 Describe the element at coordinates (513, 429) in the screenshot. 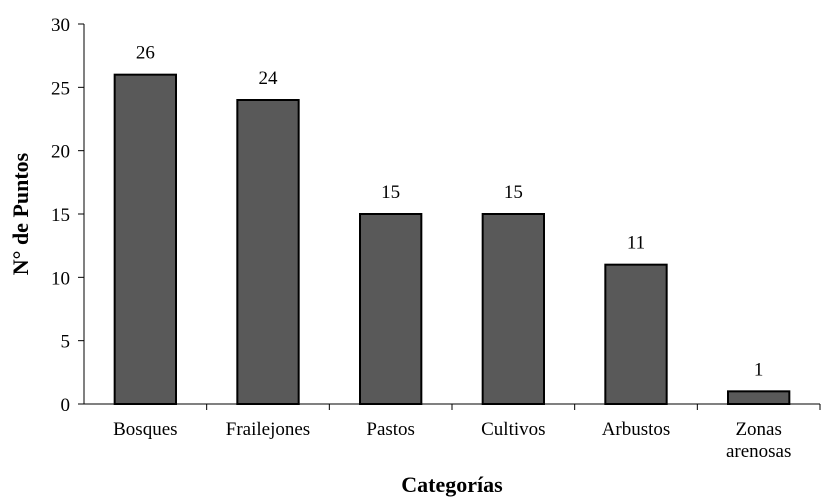

I see `x-tick-label: Cultivos` at that location.